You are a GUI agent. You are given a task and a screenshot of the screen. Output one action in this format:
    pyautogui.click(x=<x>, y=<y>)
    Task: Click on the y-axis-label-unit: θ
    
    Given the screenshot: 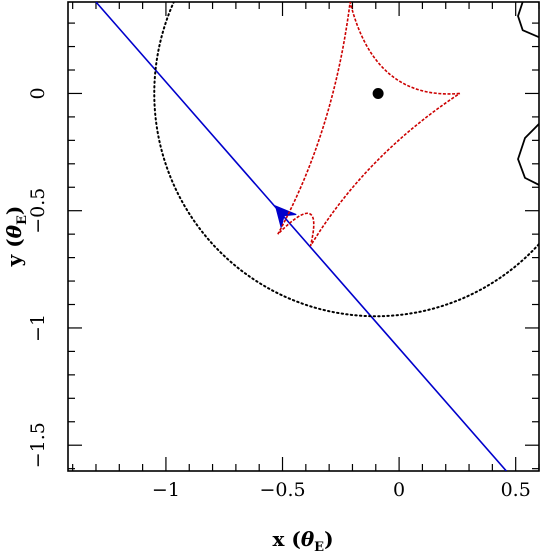 What is the action you would take?
    pyautogui.click(x=14, y=231)
    